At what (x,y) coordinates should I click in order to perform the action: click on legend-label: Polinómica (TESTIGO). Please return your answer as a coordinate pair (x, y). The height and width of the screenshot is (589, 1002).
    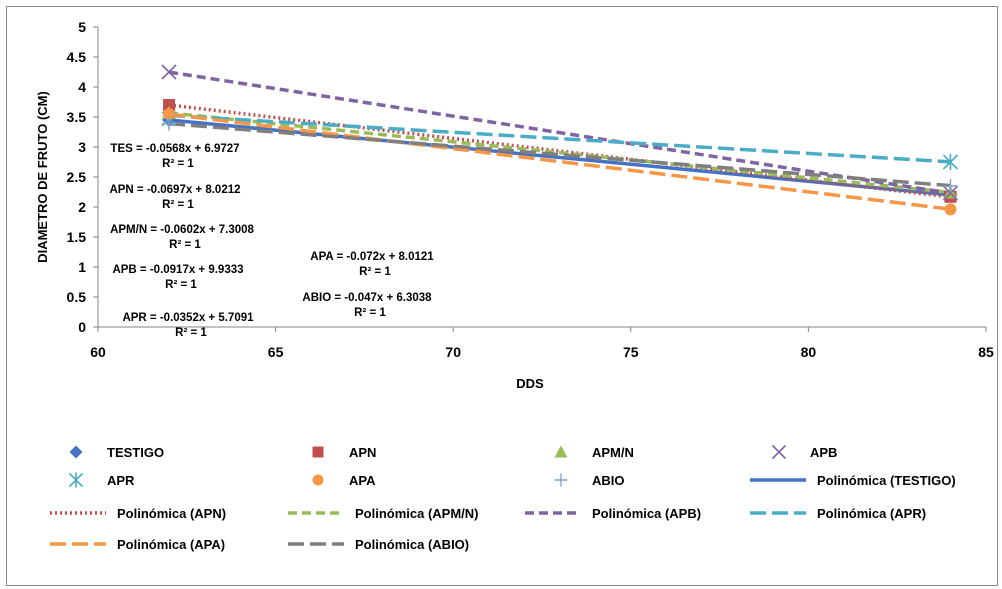
    Looking at the image, I should click on (886, 480).